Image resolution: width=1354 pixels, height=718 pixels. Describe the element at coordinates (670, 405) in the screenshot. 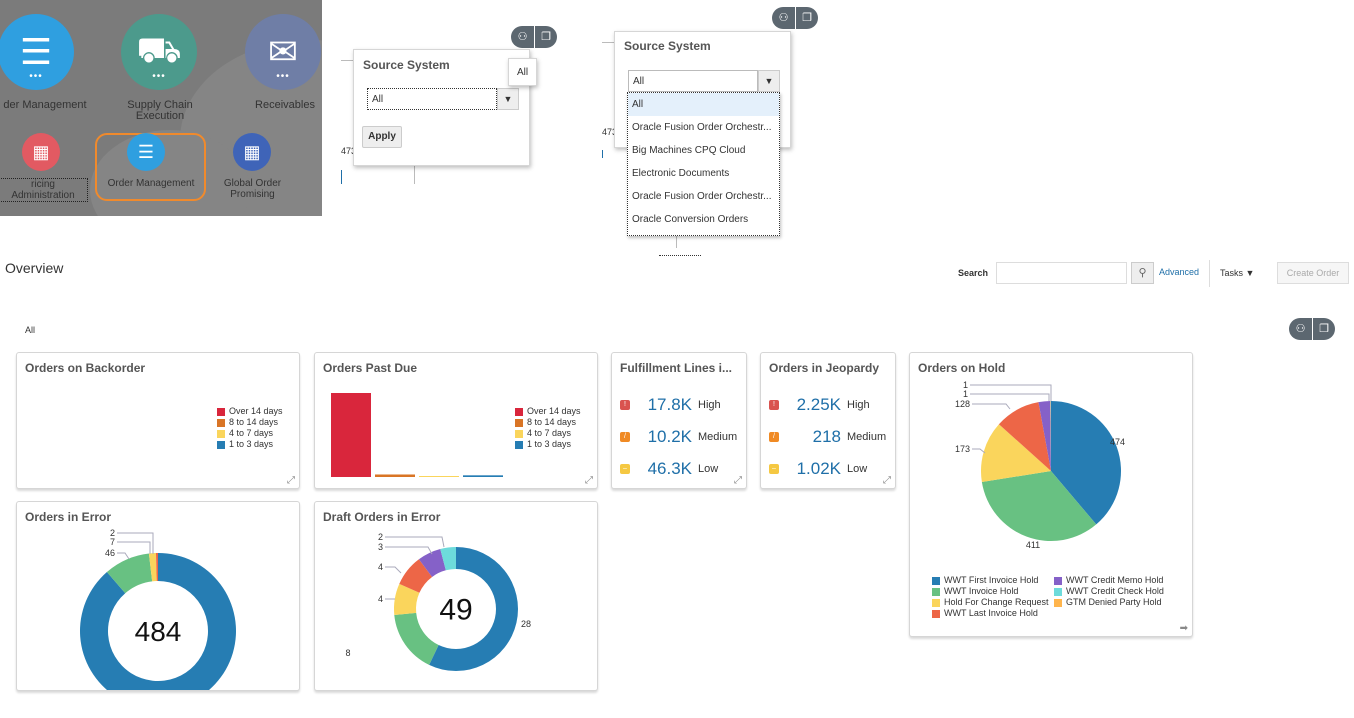

I see `kpi-row-high: ! 17.8K High` at that location.